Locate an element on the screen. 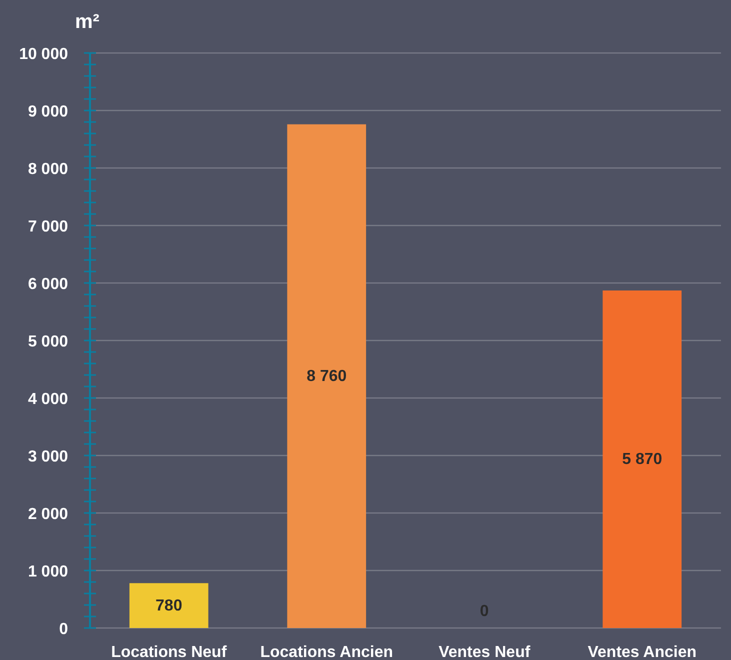 This screenshot has width=731, height=660. data-label: 5 870 is located at coordinates (642, 459).